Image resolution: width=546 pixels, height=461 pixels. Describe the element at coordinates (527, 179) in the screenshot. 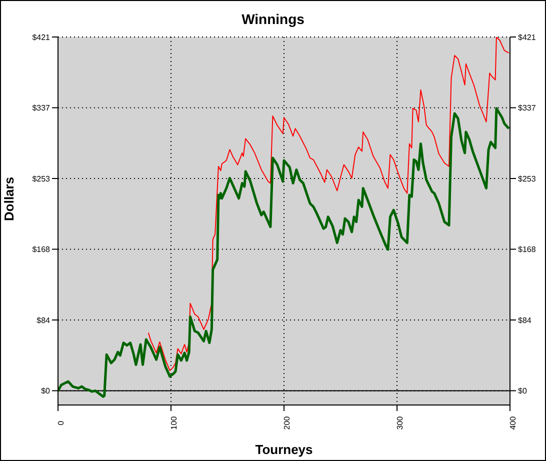

I see `y2-tick-label: $253` at that location.